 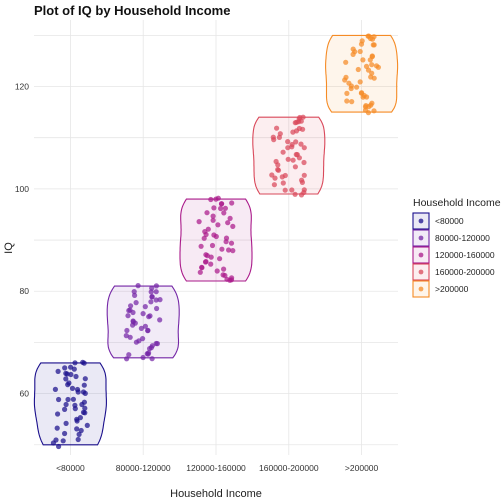 What do you see at coordinates (449, 221) in the screenshot?
I see `legend-label: <80000` at bounding box center [449, 221].